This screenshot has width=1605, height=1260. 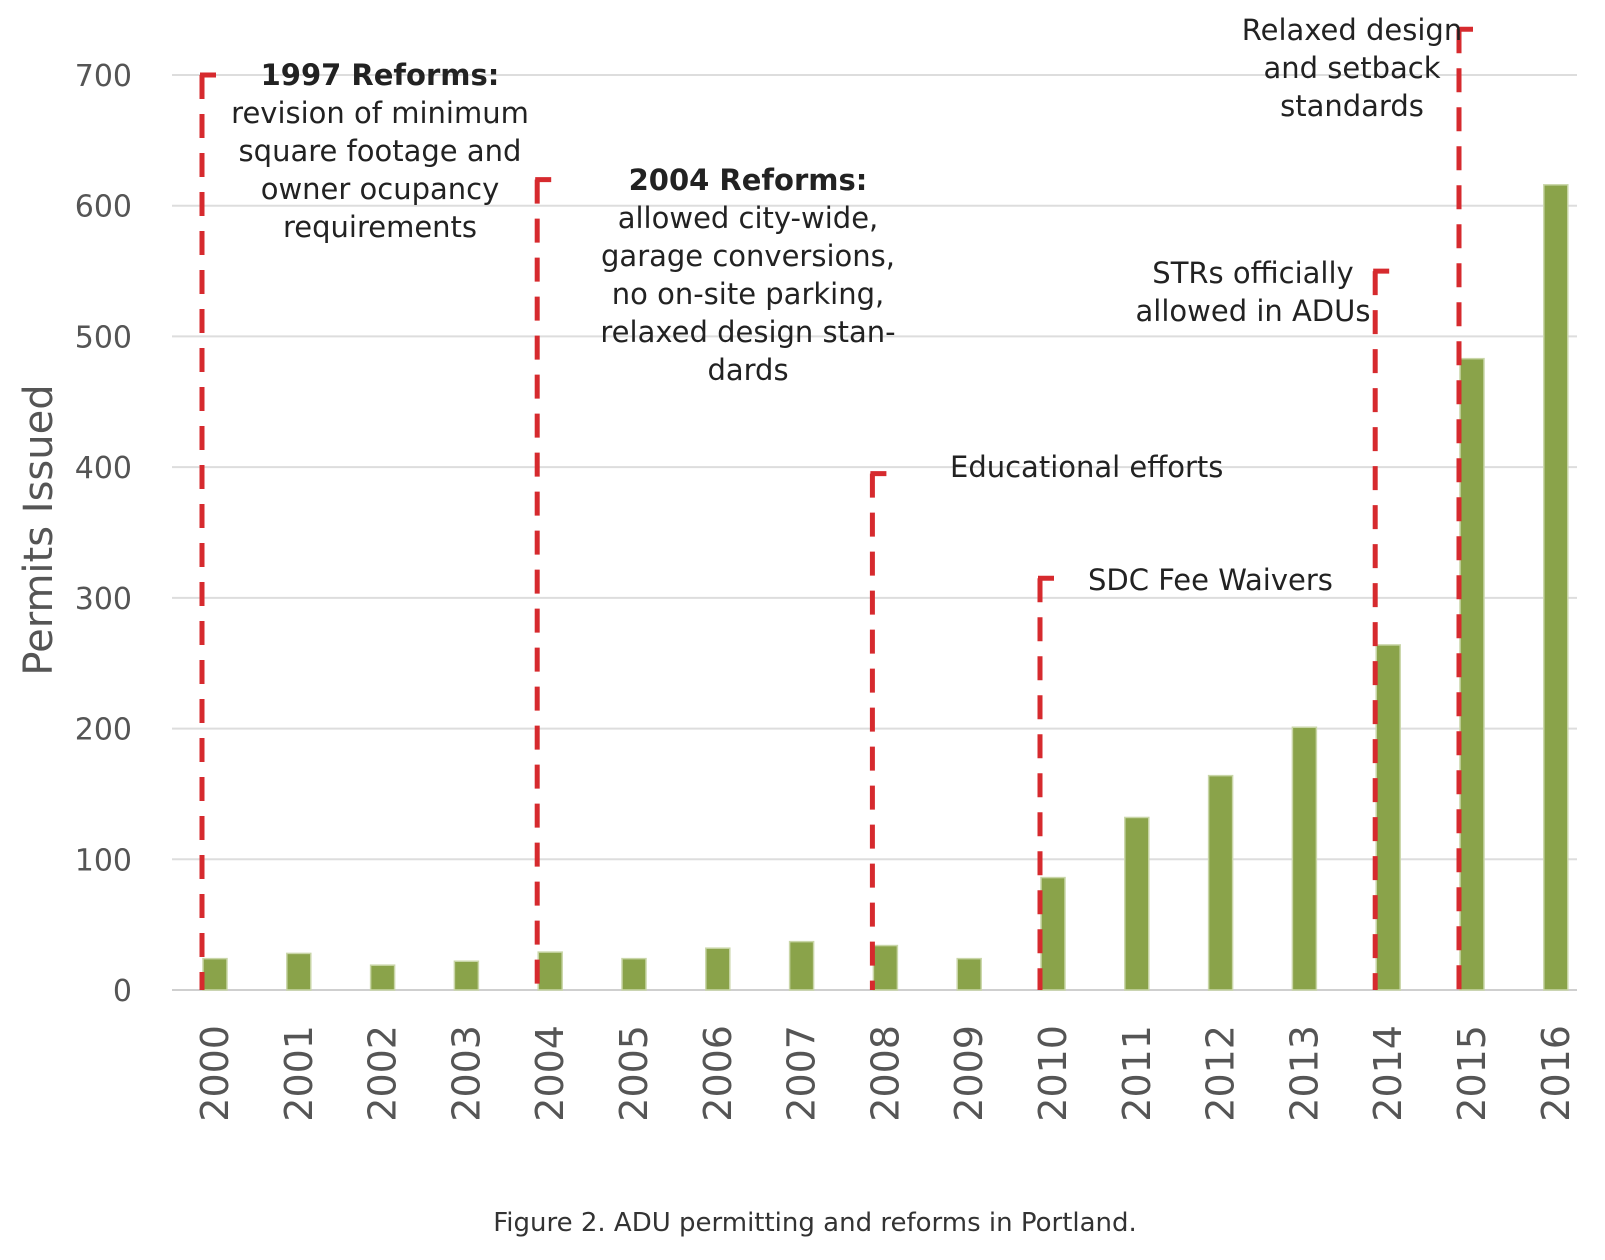 I want to click on x-tick-label: 2004, so click(x=550, y=1073).